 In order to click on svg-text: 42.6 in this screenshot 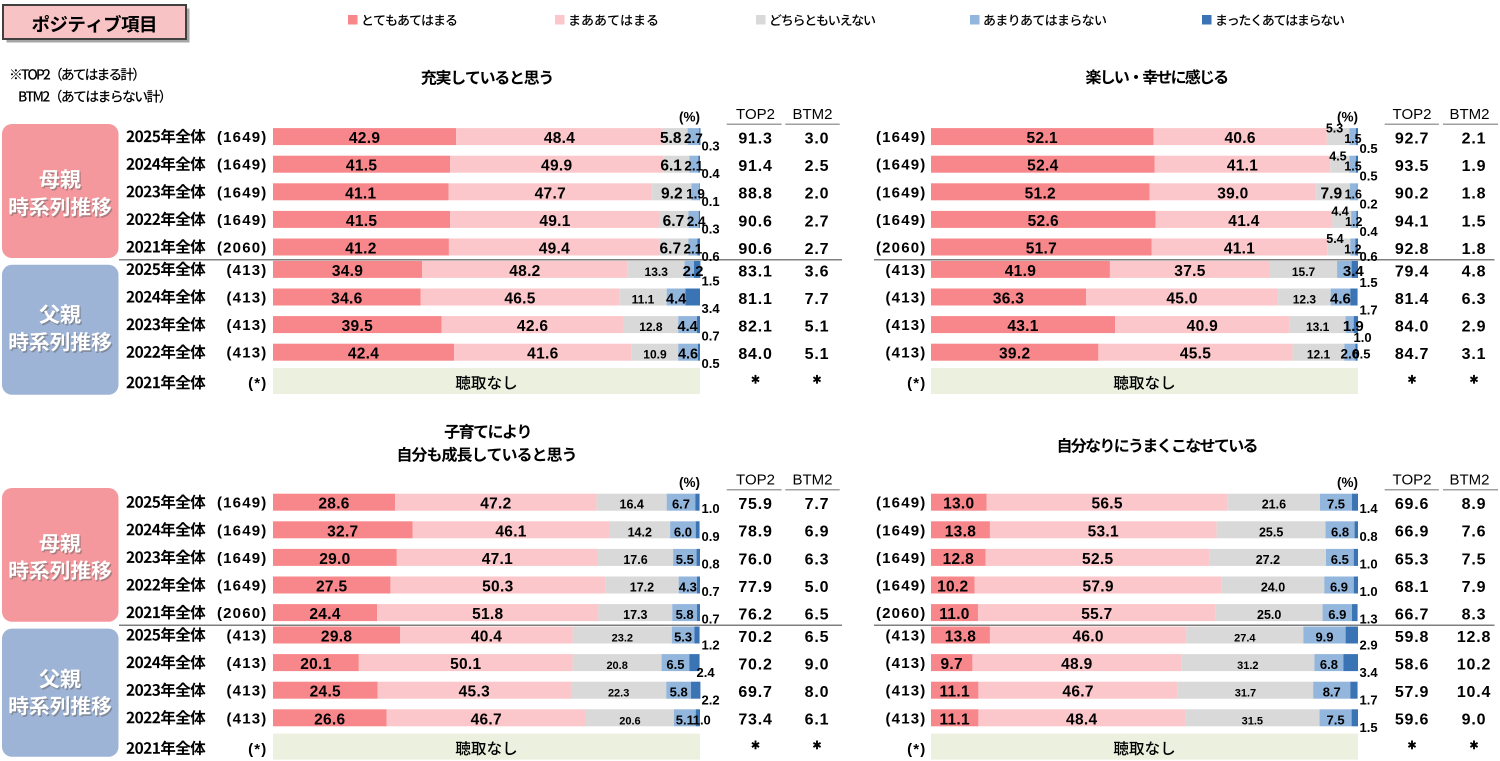, I will do `click(532, 326)`.